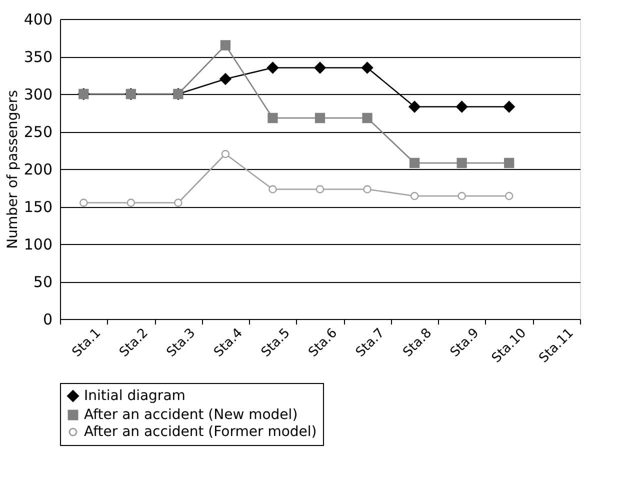  I want to click on y-tick-label: 250, so click(38, 132).